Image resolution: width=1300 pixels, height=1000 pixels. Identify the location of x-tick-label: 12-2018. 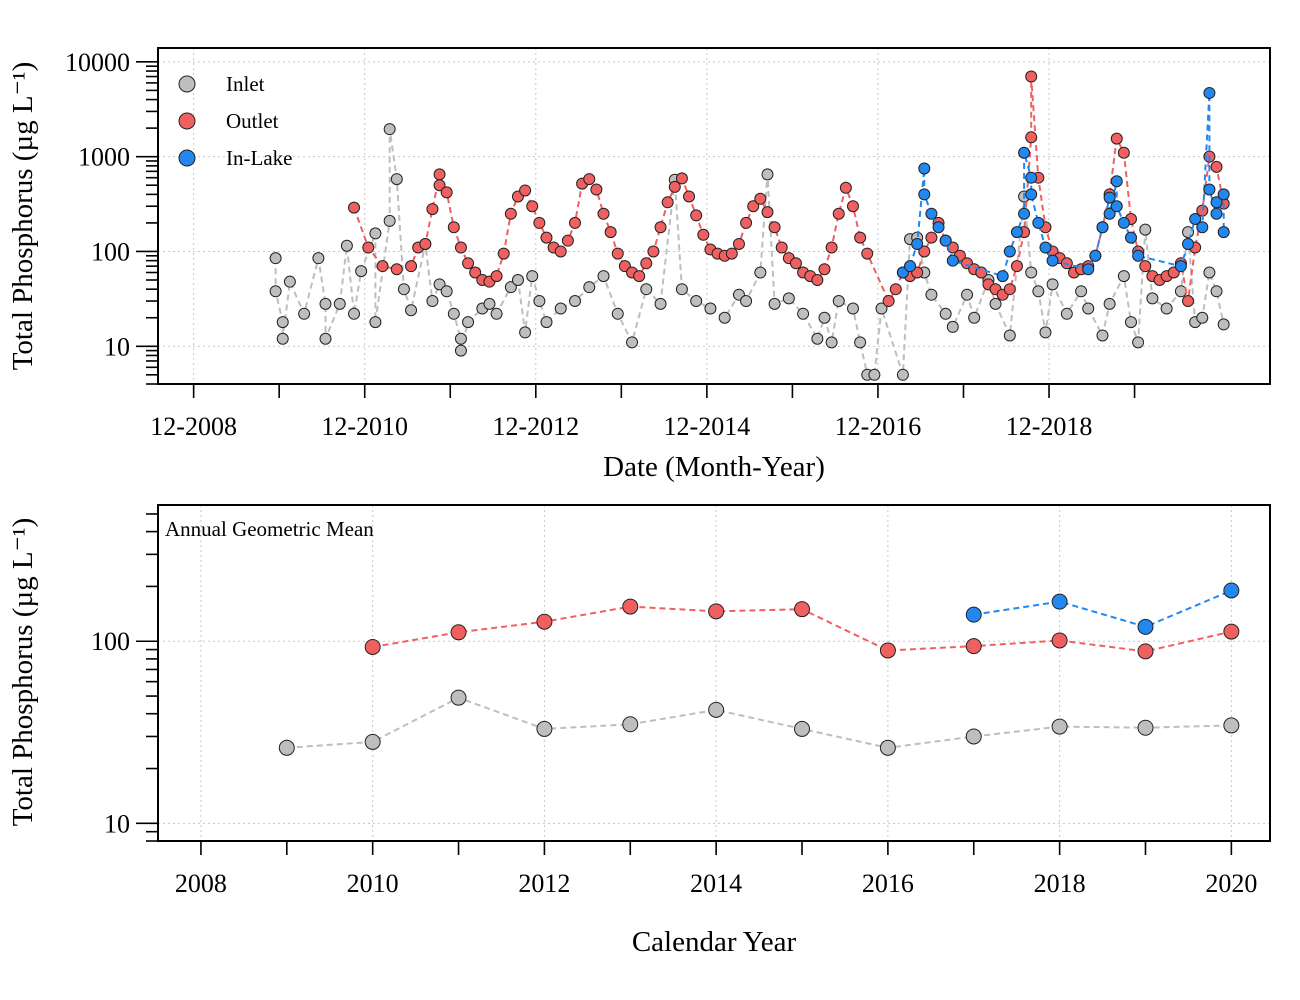
(1049, 426).